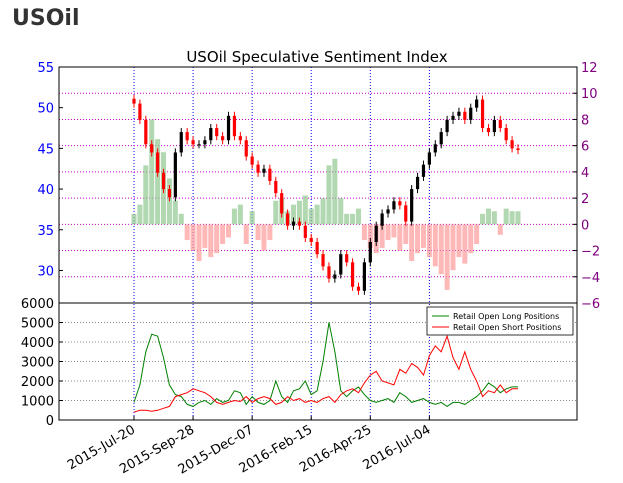  Describe the element at coordinates (325, 373) in the screenshot. I see `short-positions-line` at that location.